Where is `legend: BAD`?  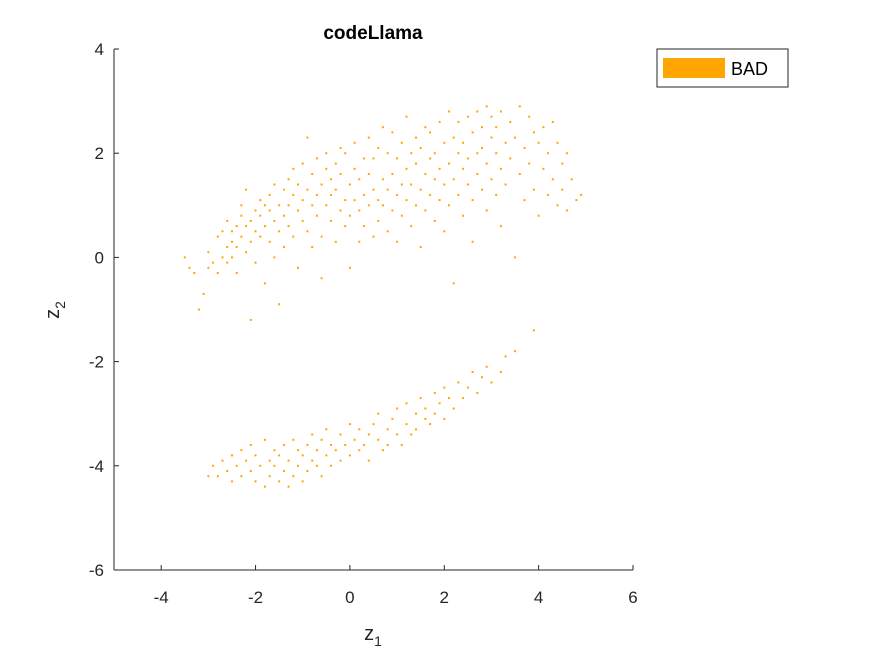 legend: BAD is located at coordinates (722, 68).